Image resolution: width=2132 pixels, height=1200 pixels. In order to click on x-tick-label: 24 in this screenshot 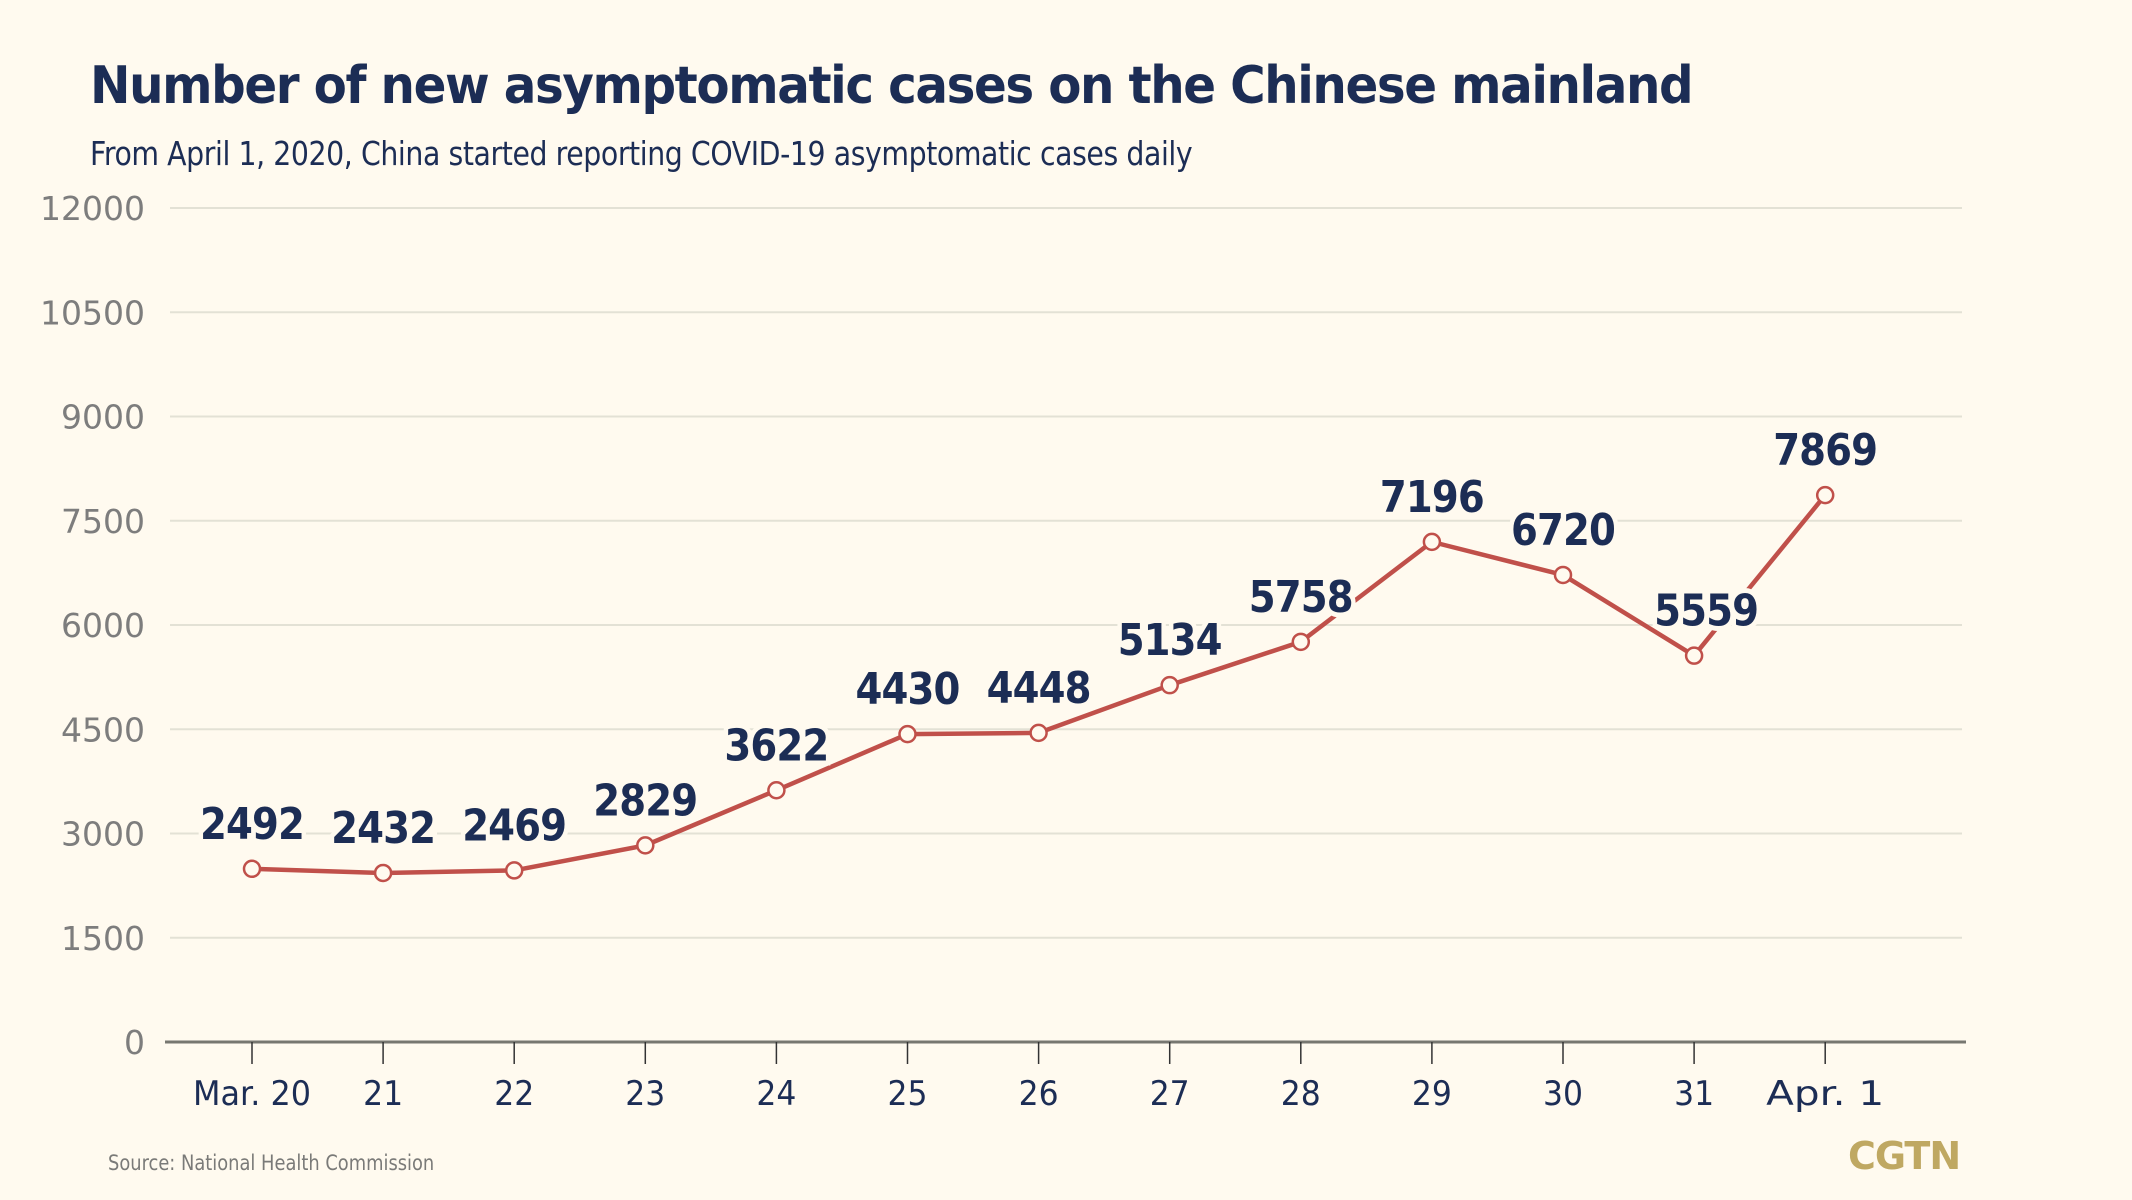, I will do `click(776, 1094)`.